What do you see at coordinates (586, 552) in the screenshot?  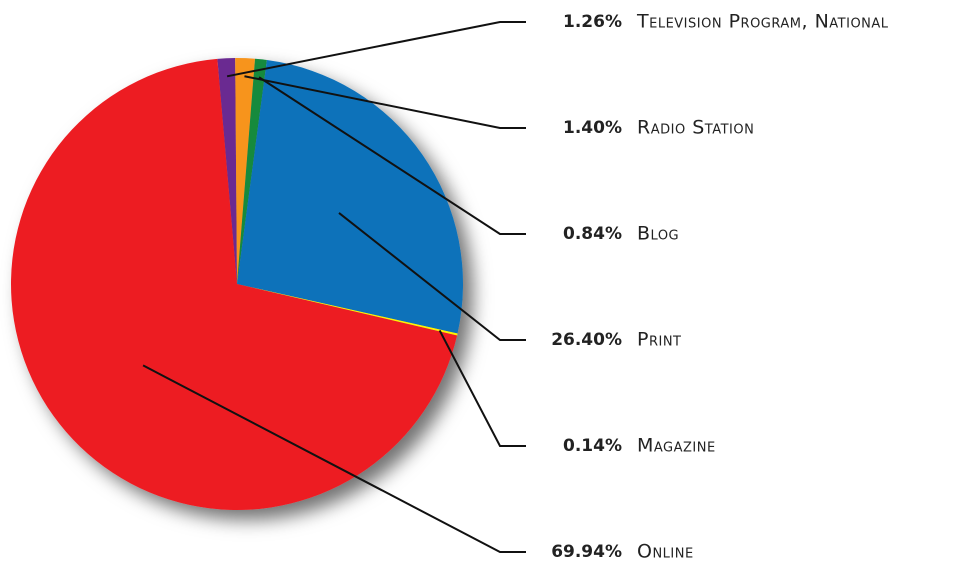 I see `data-label: 69.94%` at bounding box center [586, 552].